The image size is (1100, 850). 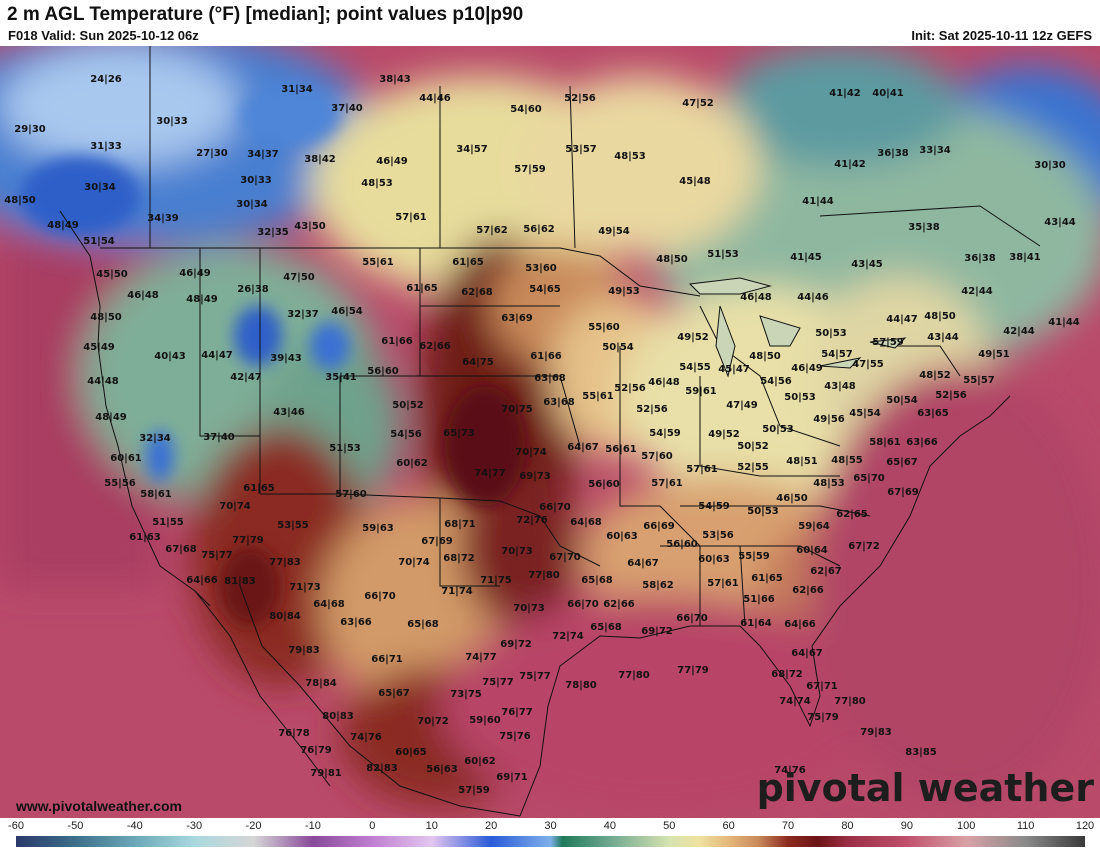 What do you see at coordinates (378, 528) in the screenshot?
I see `point-value: 59|63` at bounding box center [378, 528].